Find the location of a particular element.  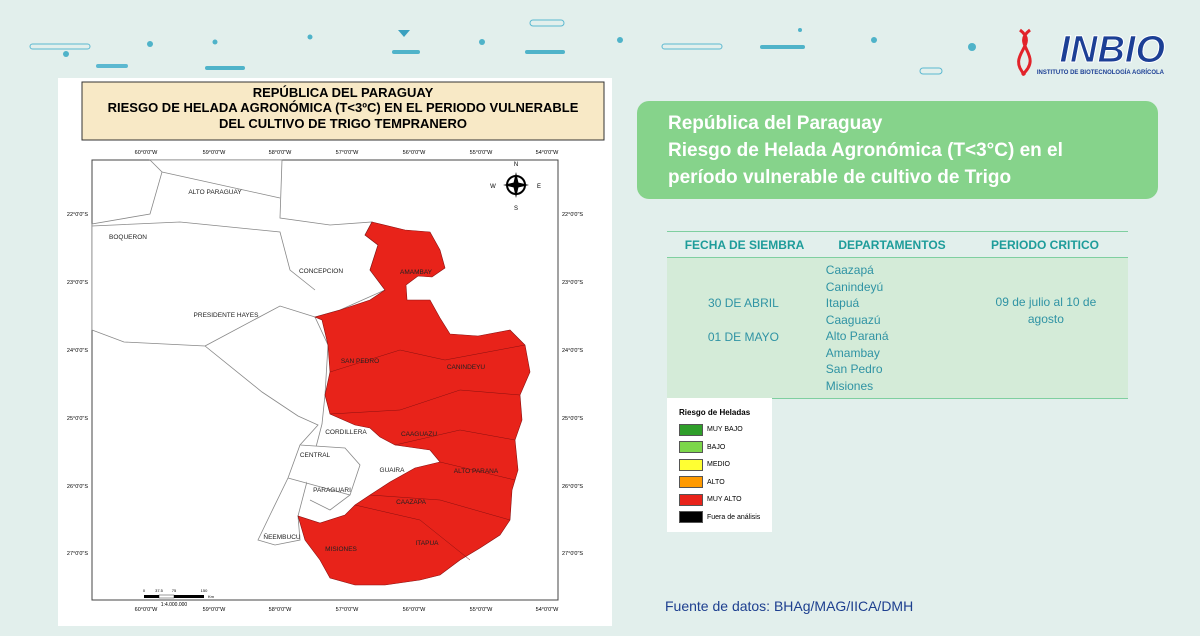

map-title: DEL CULTIVO DE TRIGO TEMPRANERO is located at coordinates (343, 123).